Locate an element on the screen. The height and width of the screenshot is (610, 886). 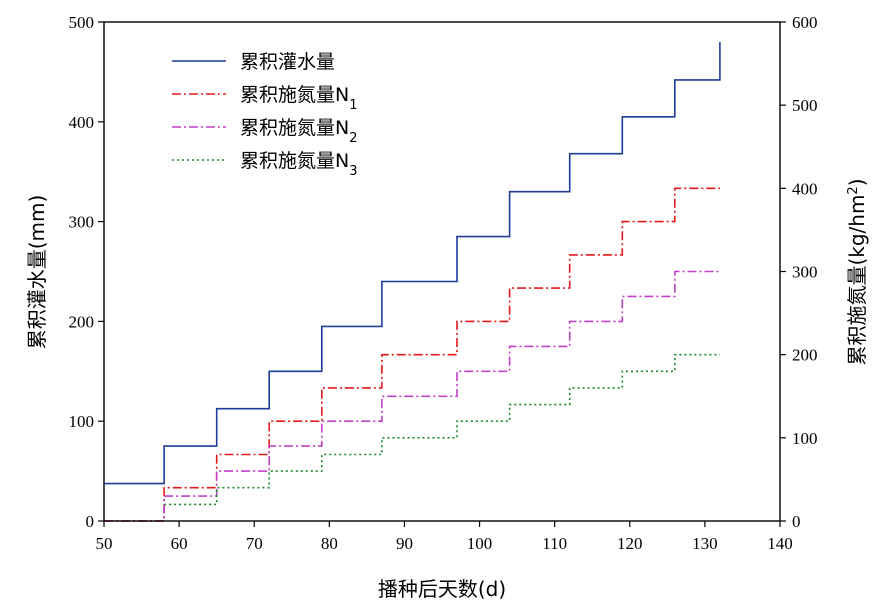
y-right-tick-label: 0 is located at coordinates (796, 521).